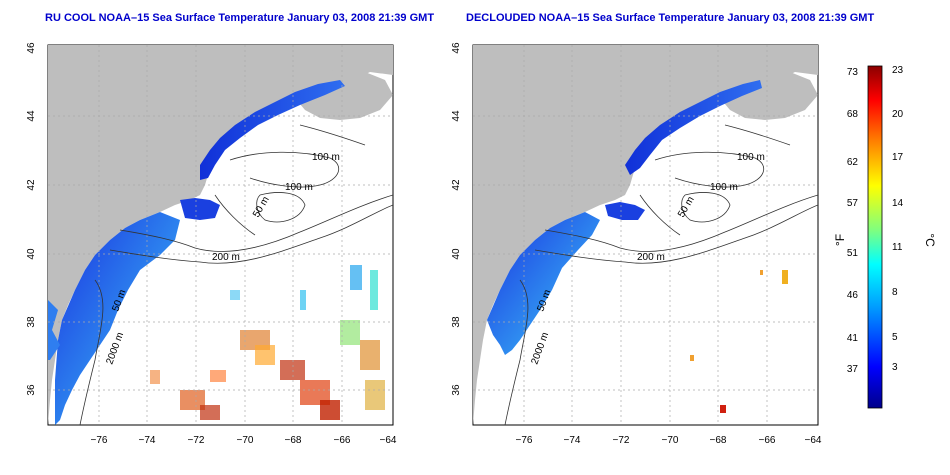 The height and width of the screenshot is (475, 950). What do you see at coordinates (930, 240) in the screenshot?
I see `celsius-unit: °C` at bounding box center [930, 240].